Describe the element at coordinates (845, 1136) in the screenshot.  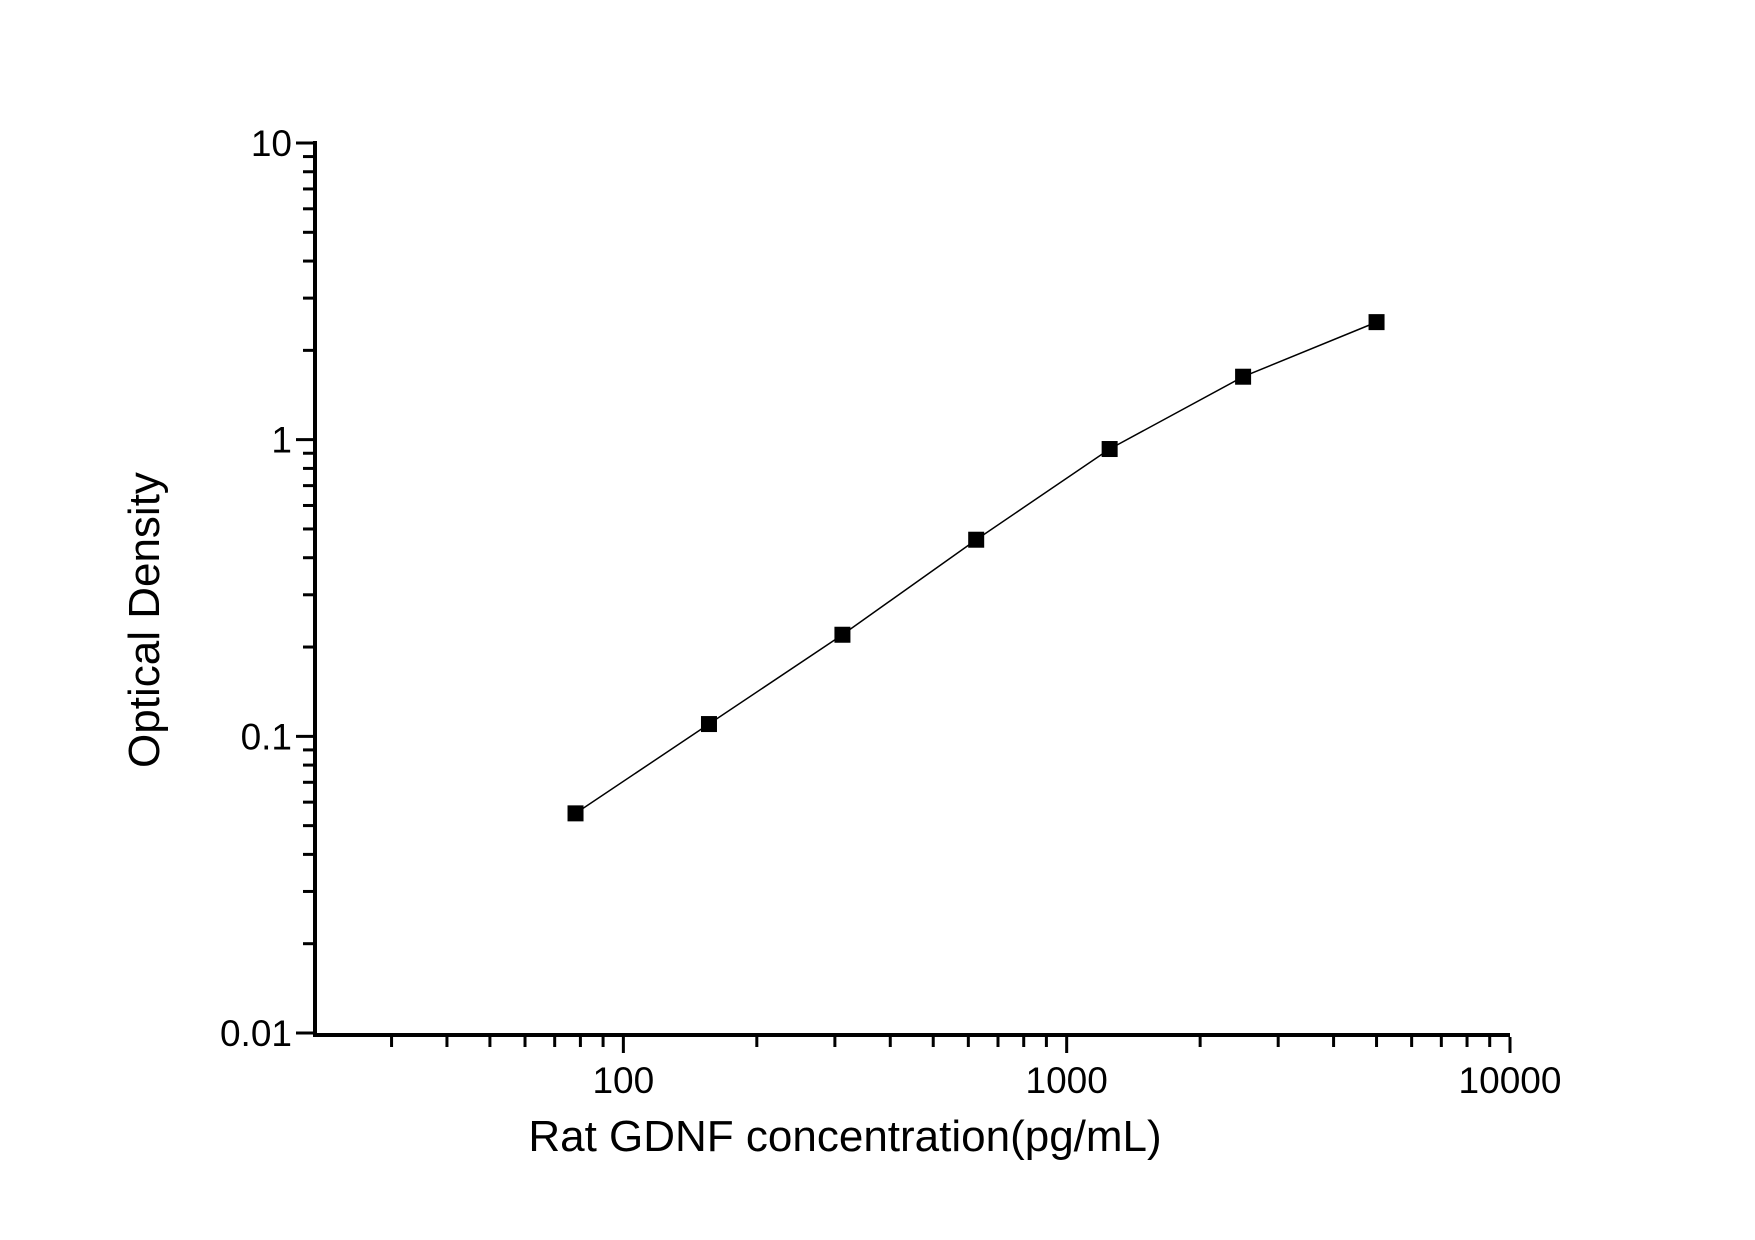
I see `x-axis-title: Rat GDNF concentration(pg/mL)` at that location.